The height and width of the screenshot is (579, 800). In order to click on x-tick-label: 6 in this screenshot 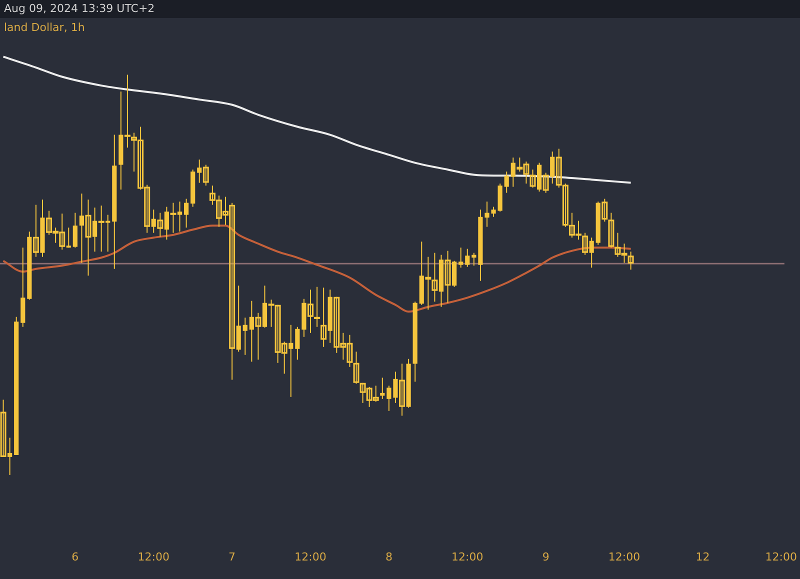, I will do `click(75, 557)`.